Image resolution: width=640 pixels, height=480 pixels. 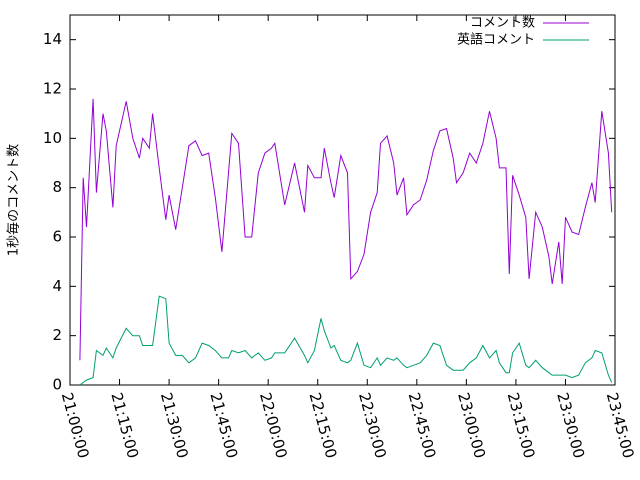 What do you see at coordinates (372, 426) in the screenshot?
I see `x-tick-label: 22:30:00` at bounding box center [372, 426].